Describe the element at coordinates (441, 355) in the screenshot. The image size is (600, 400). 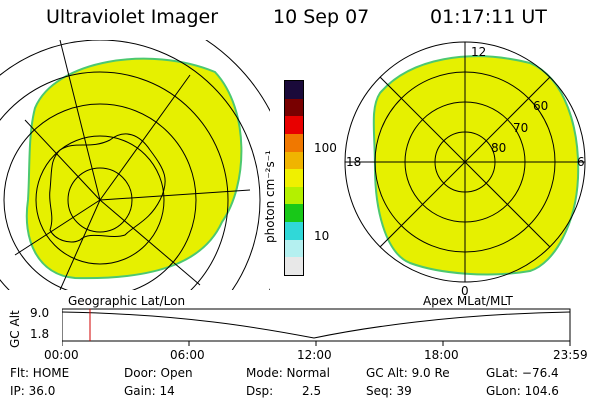
I see `time-tick-1800: 18:00` at that location.